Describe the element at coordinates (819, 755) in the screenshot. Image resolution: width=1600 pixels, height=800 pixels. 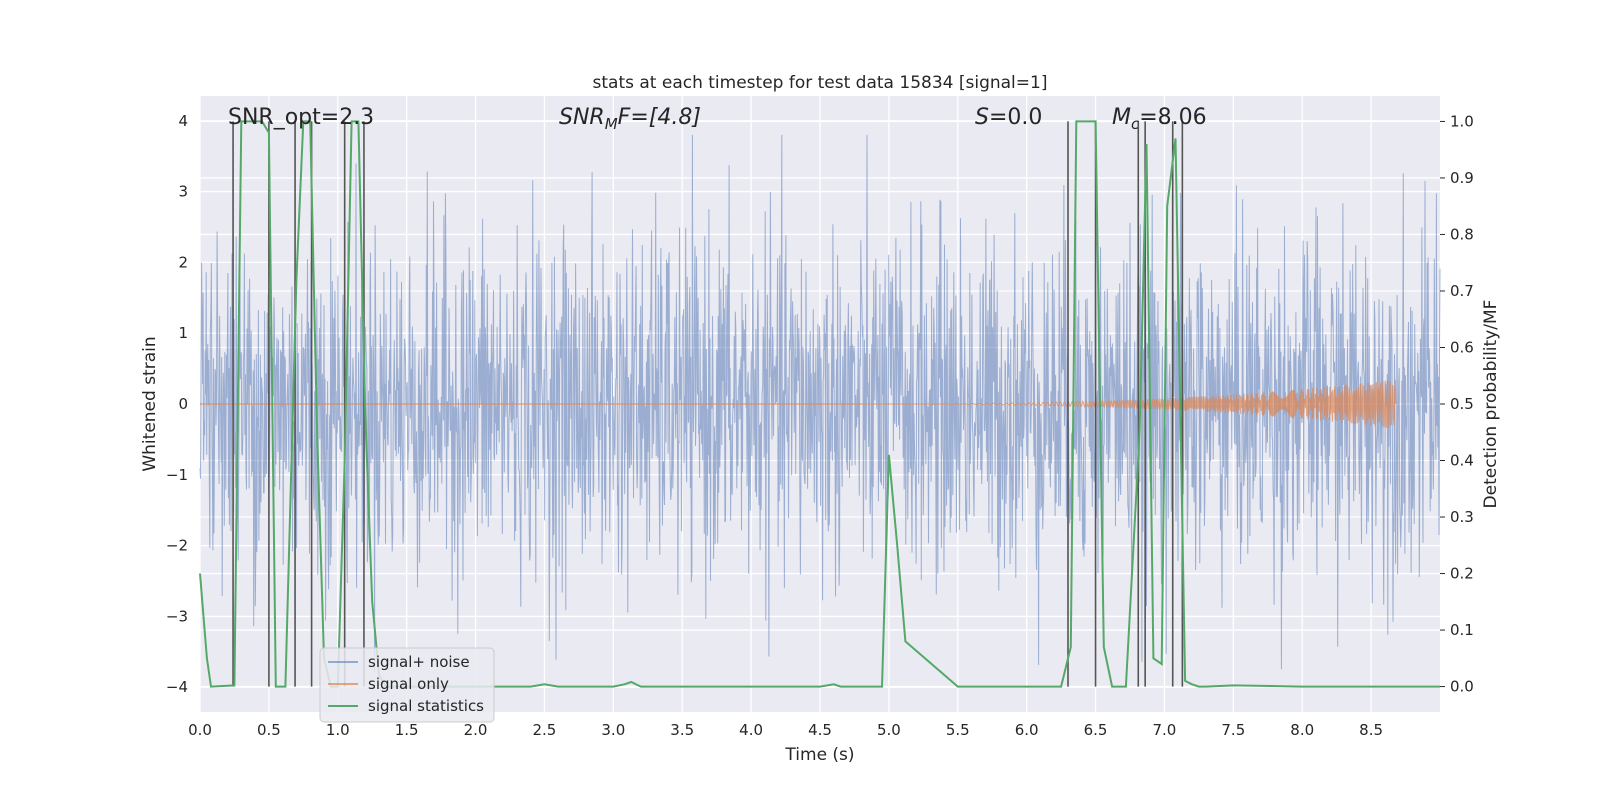
I see `x-axis-label: Time (s)` at that location.